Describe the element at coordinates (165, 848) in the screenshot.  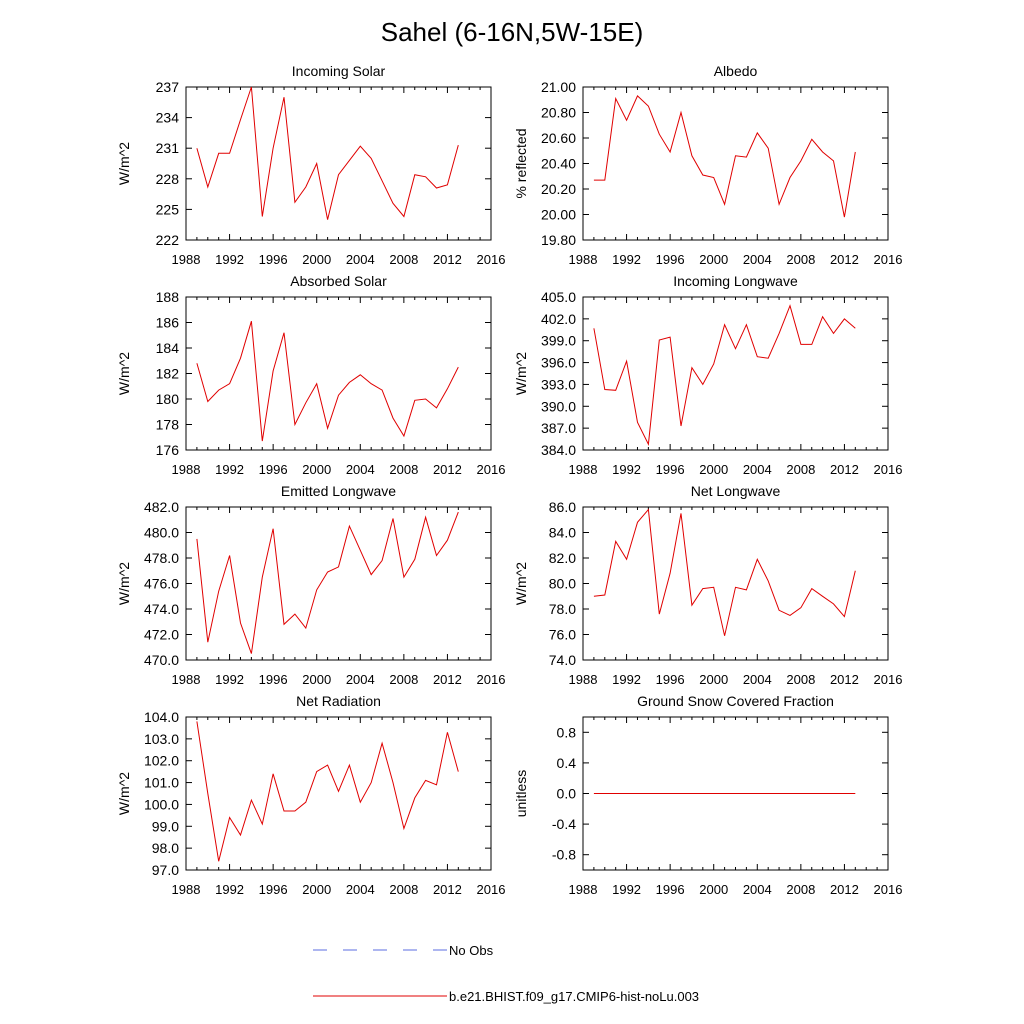
I see `y-tick-label: 98.0` at that location.